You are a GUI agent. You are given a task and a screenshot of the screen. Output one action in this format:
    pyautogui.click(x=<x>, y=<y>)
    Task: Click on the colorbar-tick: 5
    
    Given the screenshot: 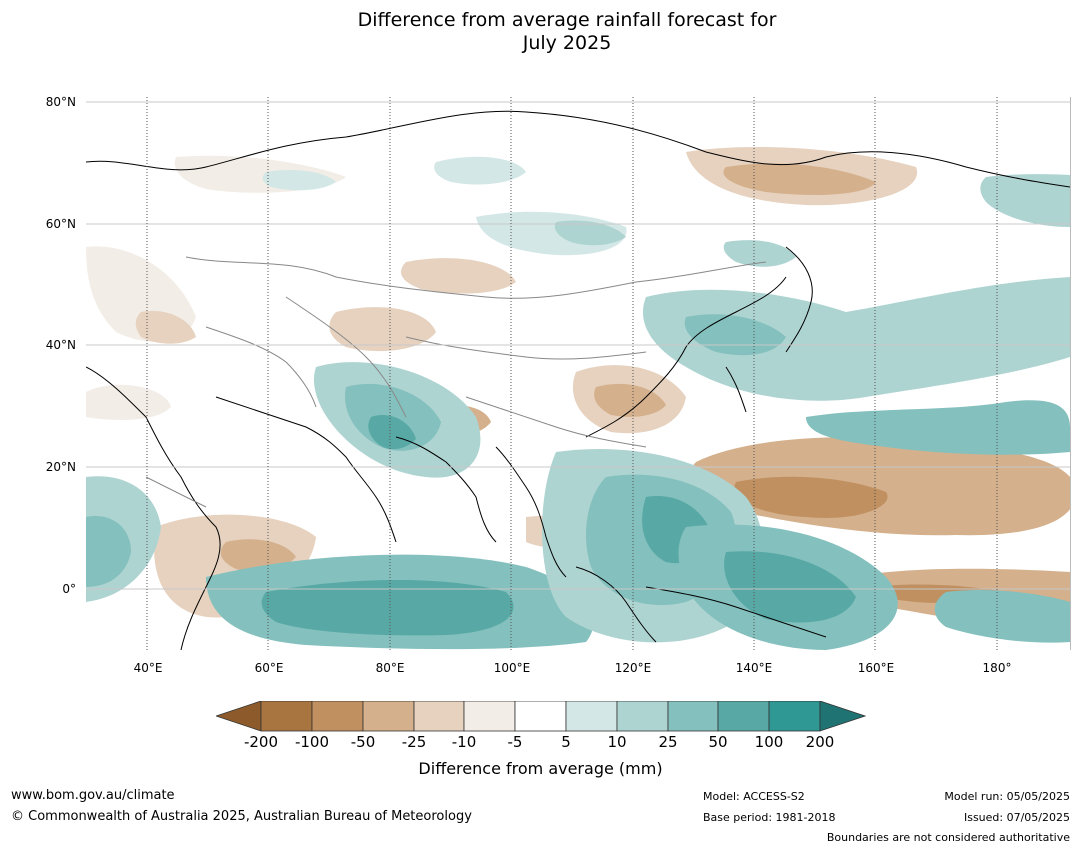 What is the action you would take?
    pyautogui.click(x=566, y=742)
    